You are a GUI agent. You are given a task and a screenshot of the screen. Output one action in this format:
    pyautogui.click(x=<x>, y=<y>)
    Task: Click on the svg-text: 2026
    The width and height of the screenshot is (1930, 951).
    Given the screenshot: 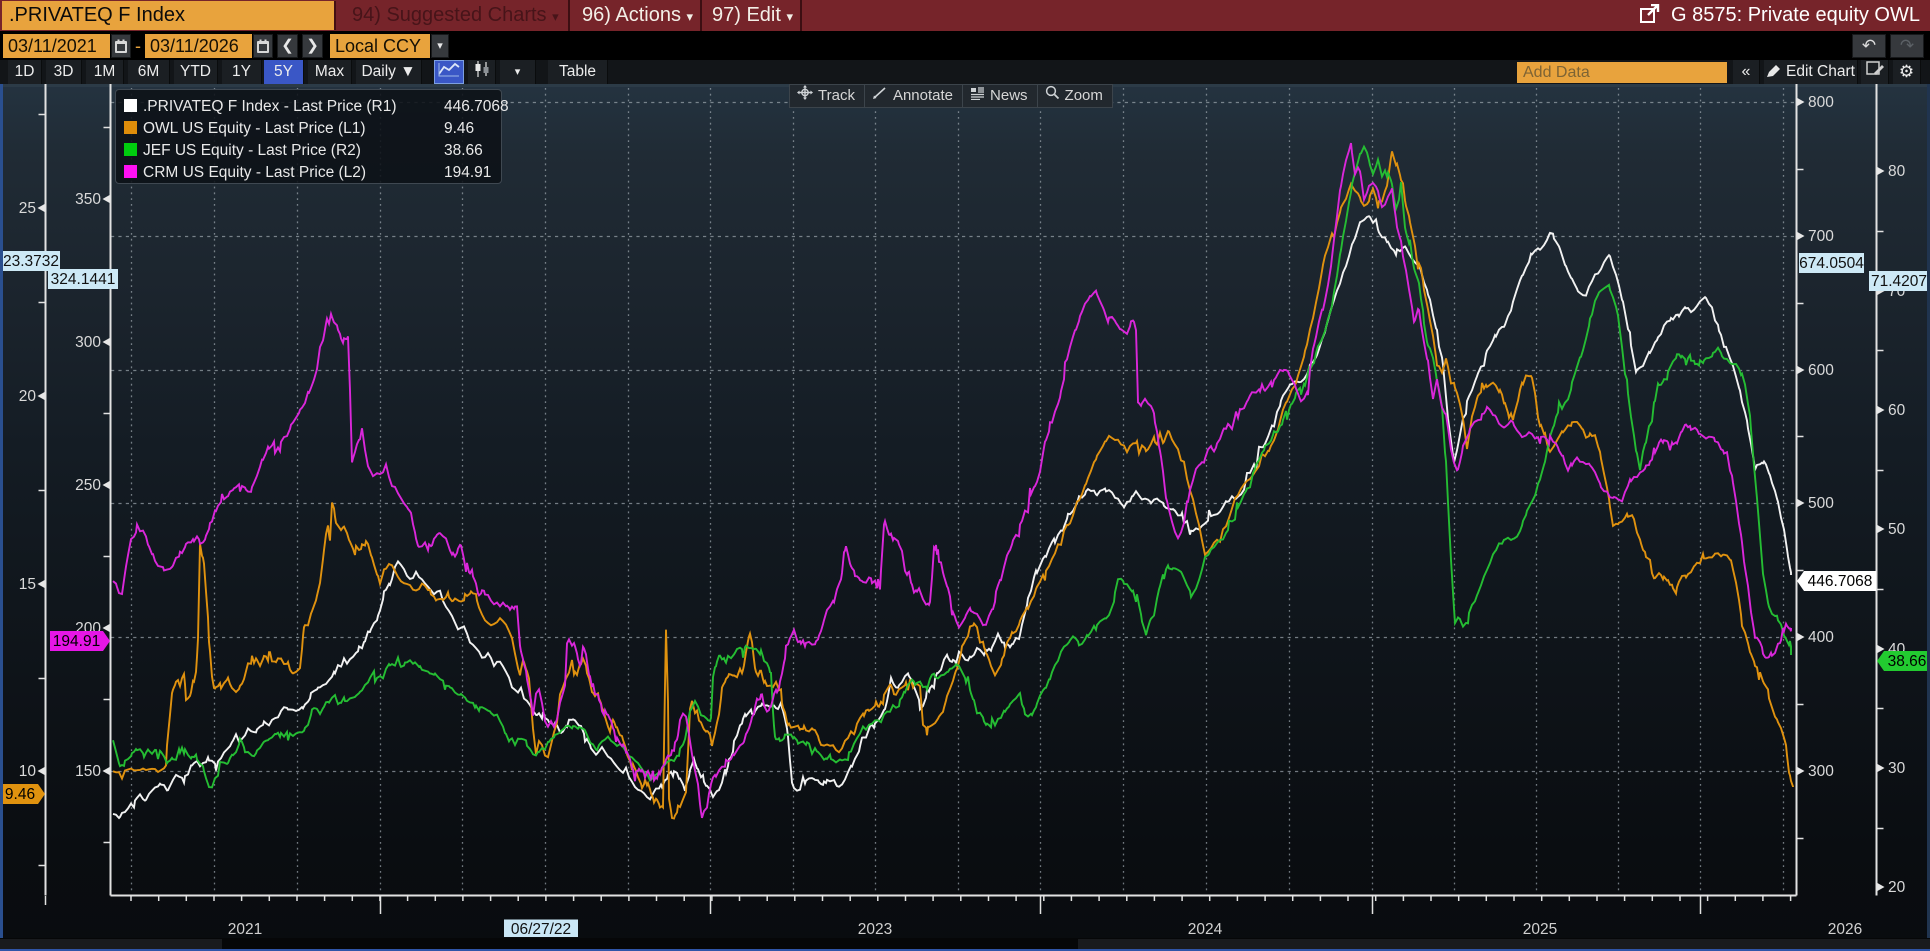 What is the action you would take?
    pyautogui.click(x=1845, y=929)
    